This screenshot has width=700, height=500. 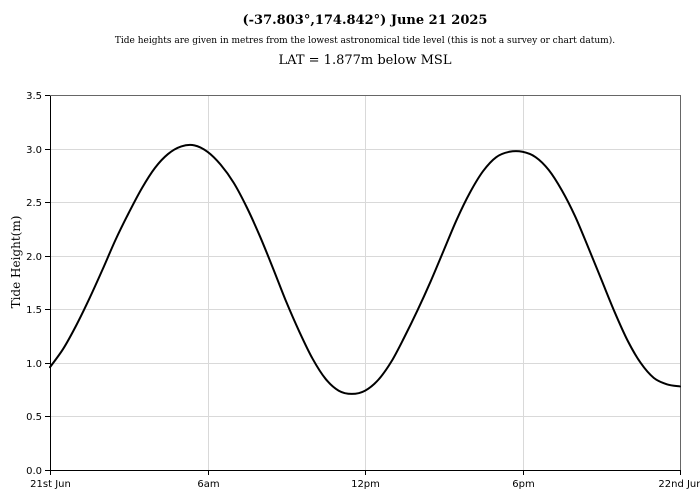 What do you see at coordinates (208, 484) in the screenshot?
I see `x-tick-label: 6am` at bounding box center [208, 484].